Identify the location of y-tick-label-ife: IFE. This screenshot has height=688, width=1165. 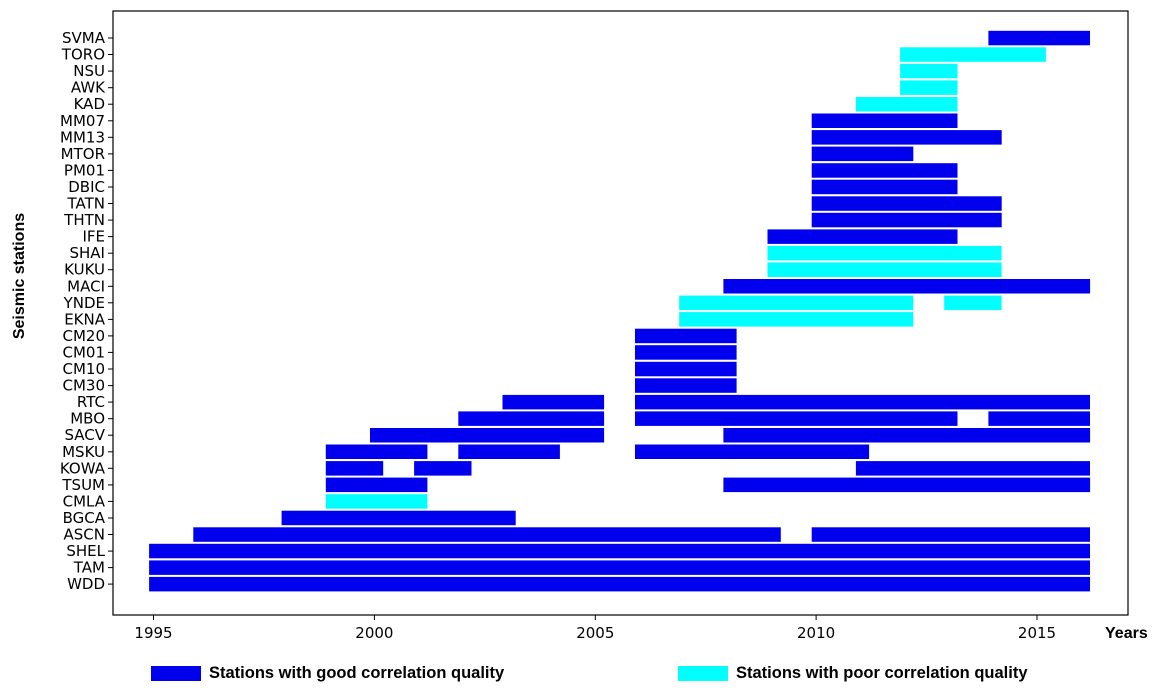
(93, 237).